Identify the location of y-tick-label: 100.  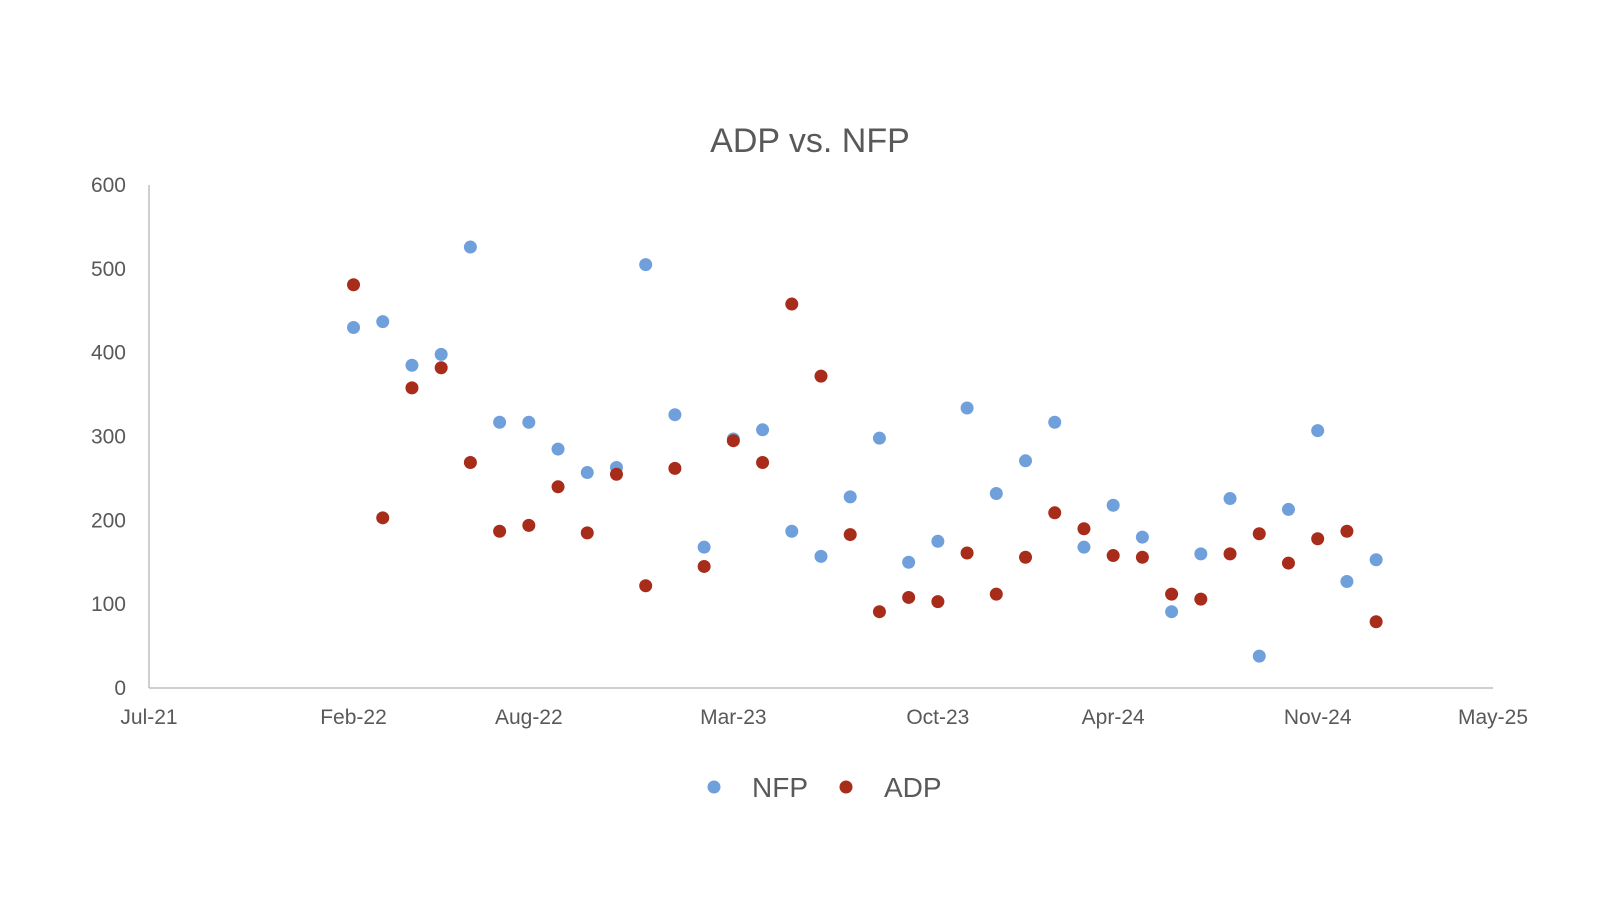
(108, 604).